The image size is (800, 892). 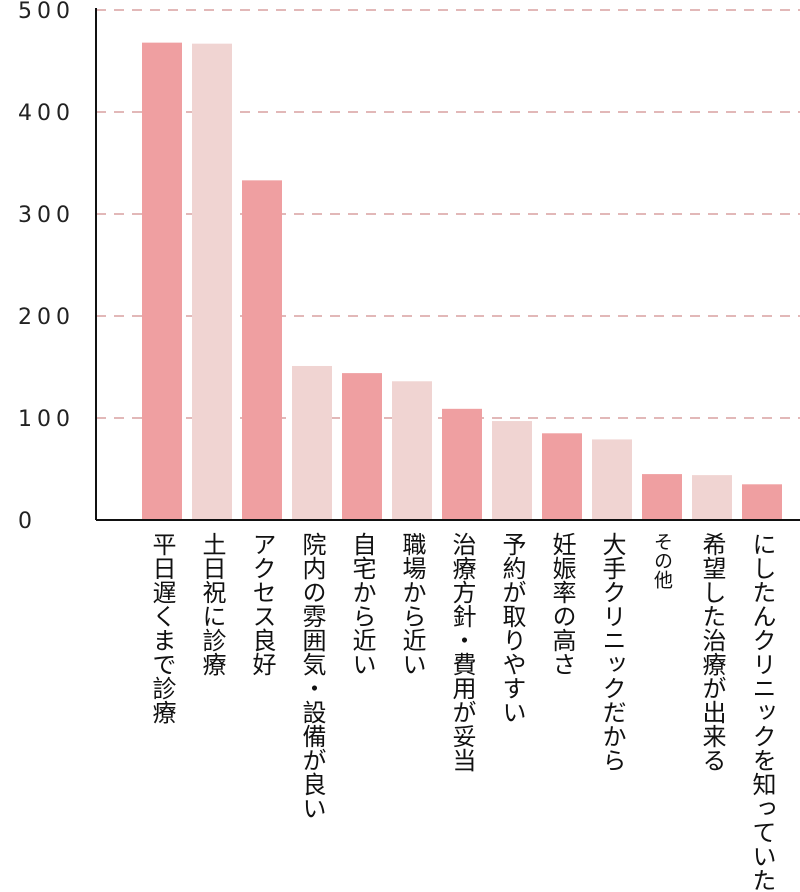 What do you see at coordinates (562, 604) in the screenshot?
I see `x-category-label: 妊娠率の高さ` at bounding box center [562, 604].